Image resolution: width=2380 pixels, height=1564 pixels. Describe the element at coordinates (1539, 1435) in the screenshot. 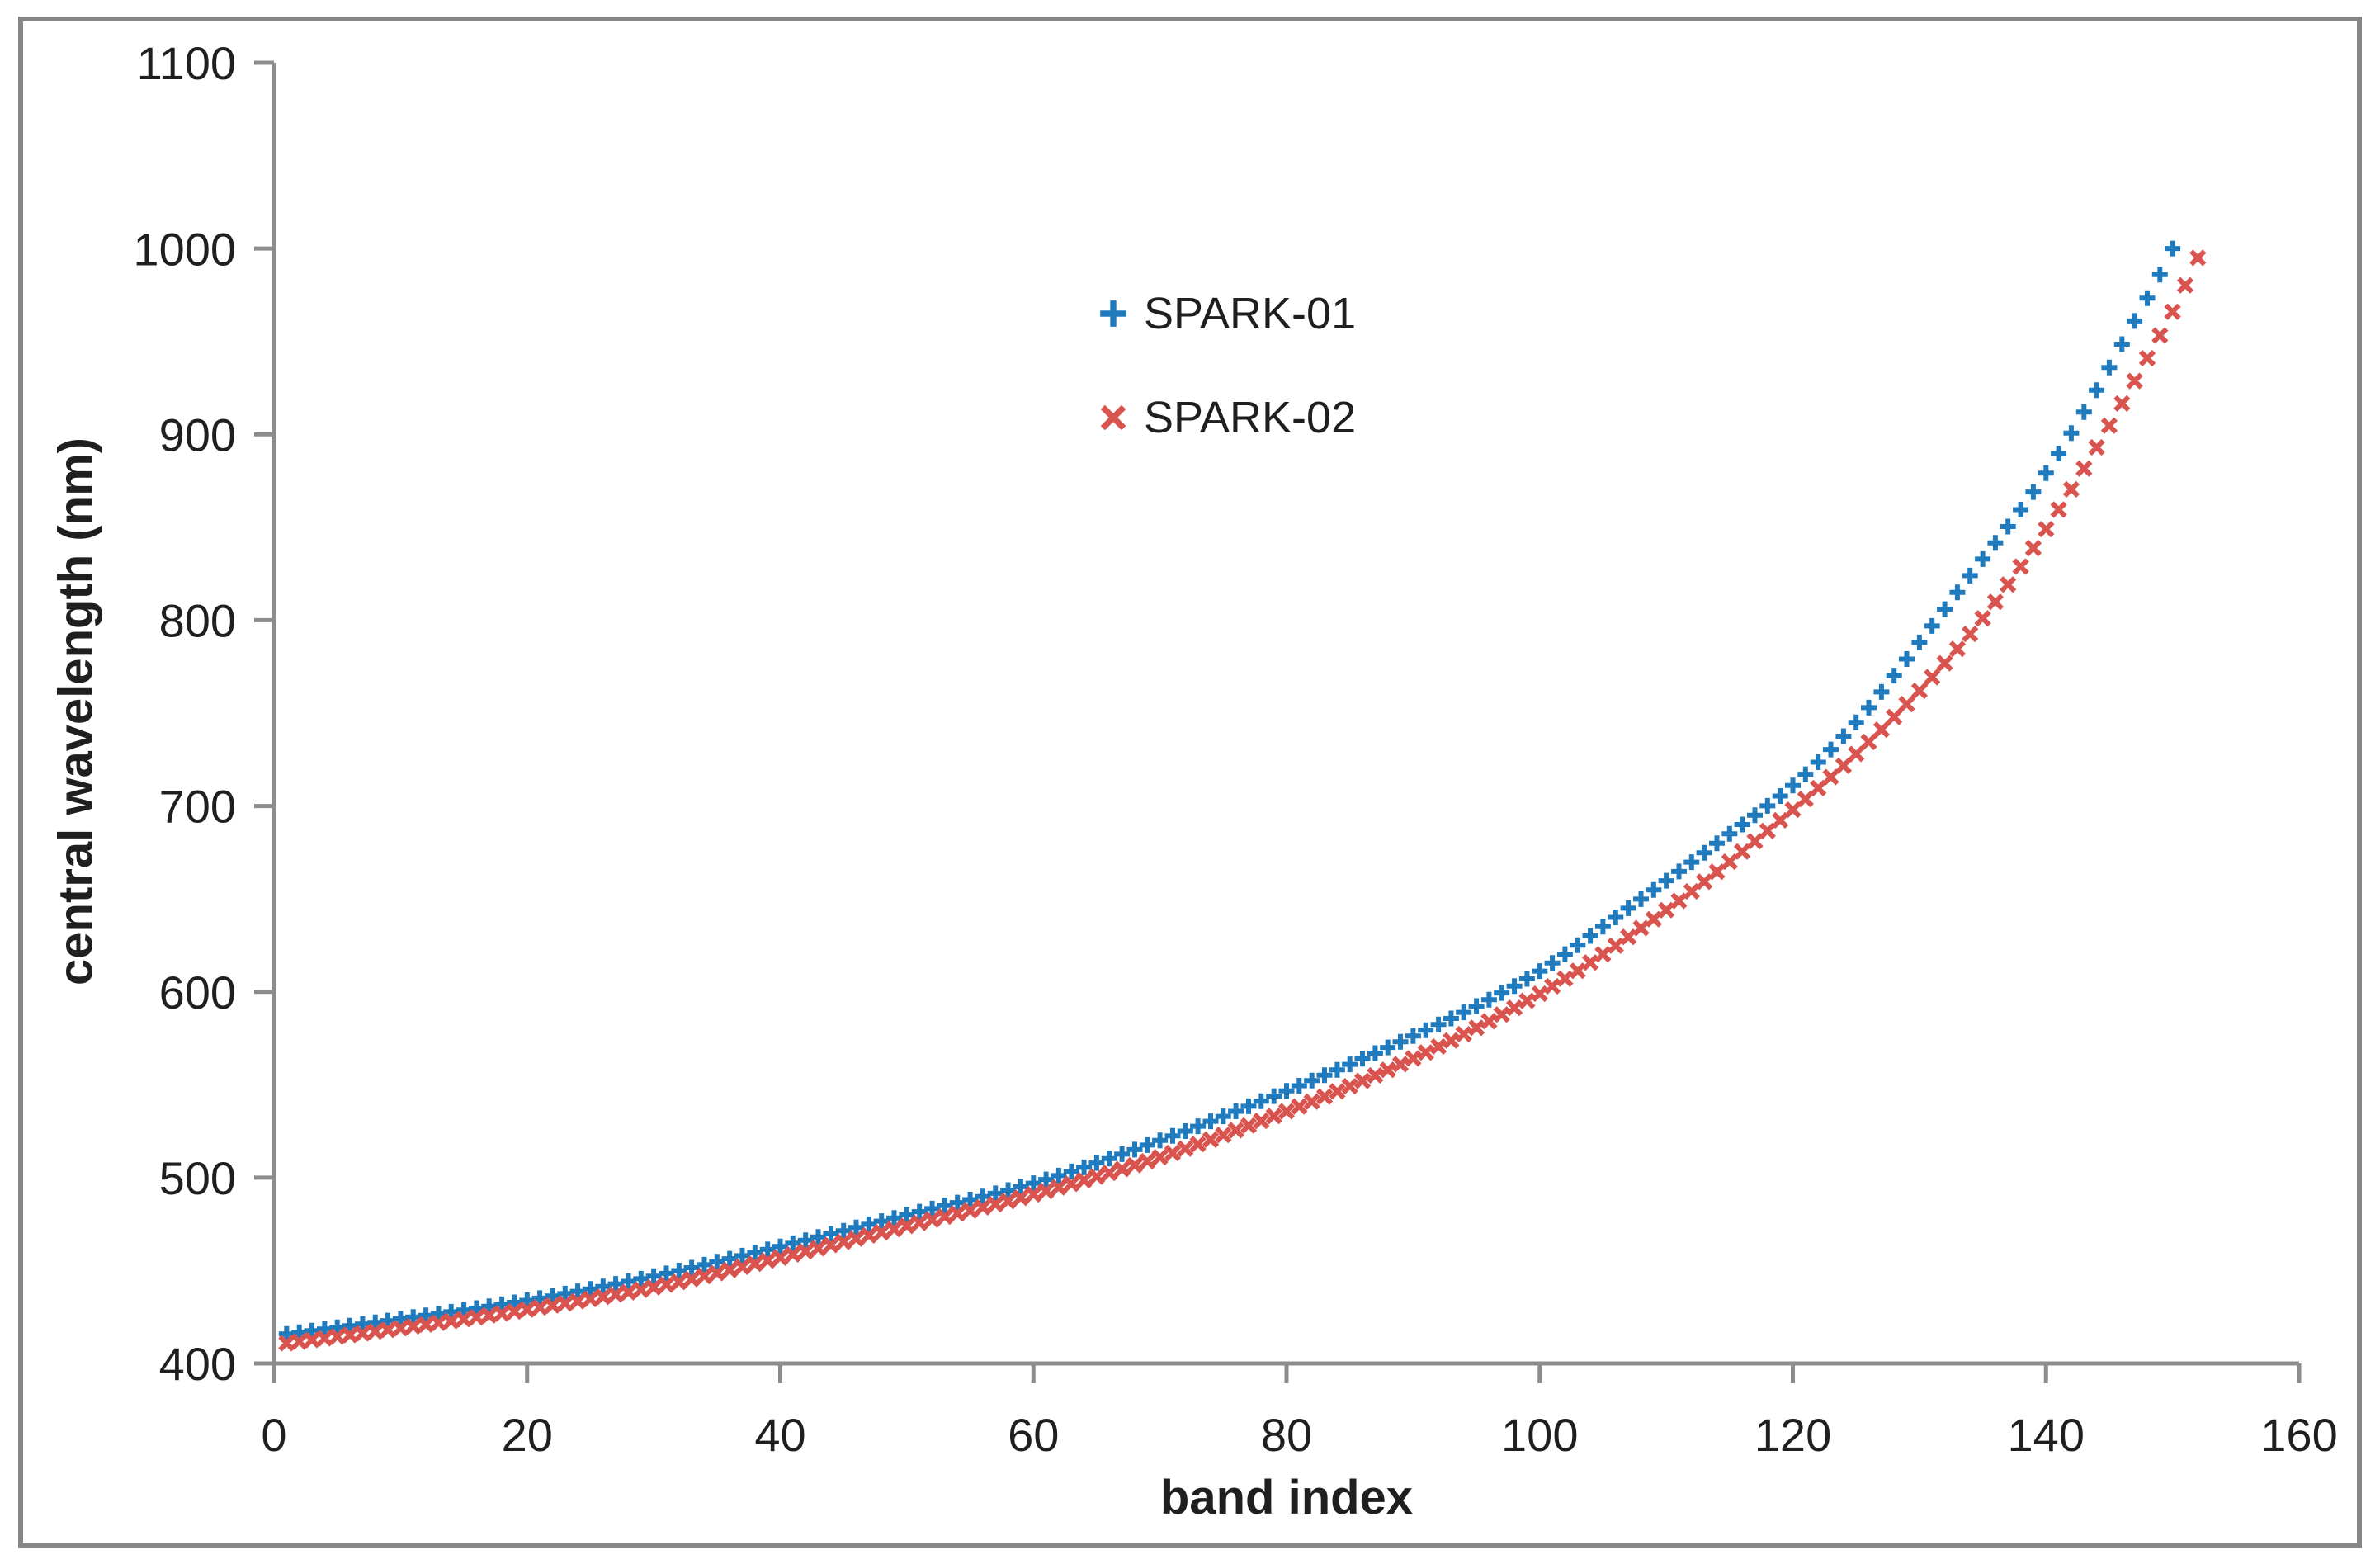

I see `x-tick-label: 100` at that location.